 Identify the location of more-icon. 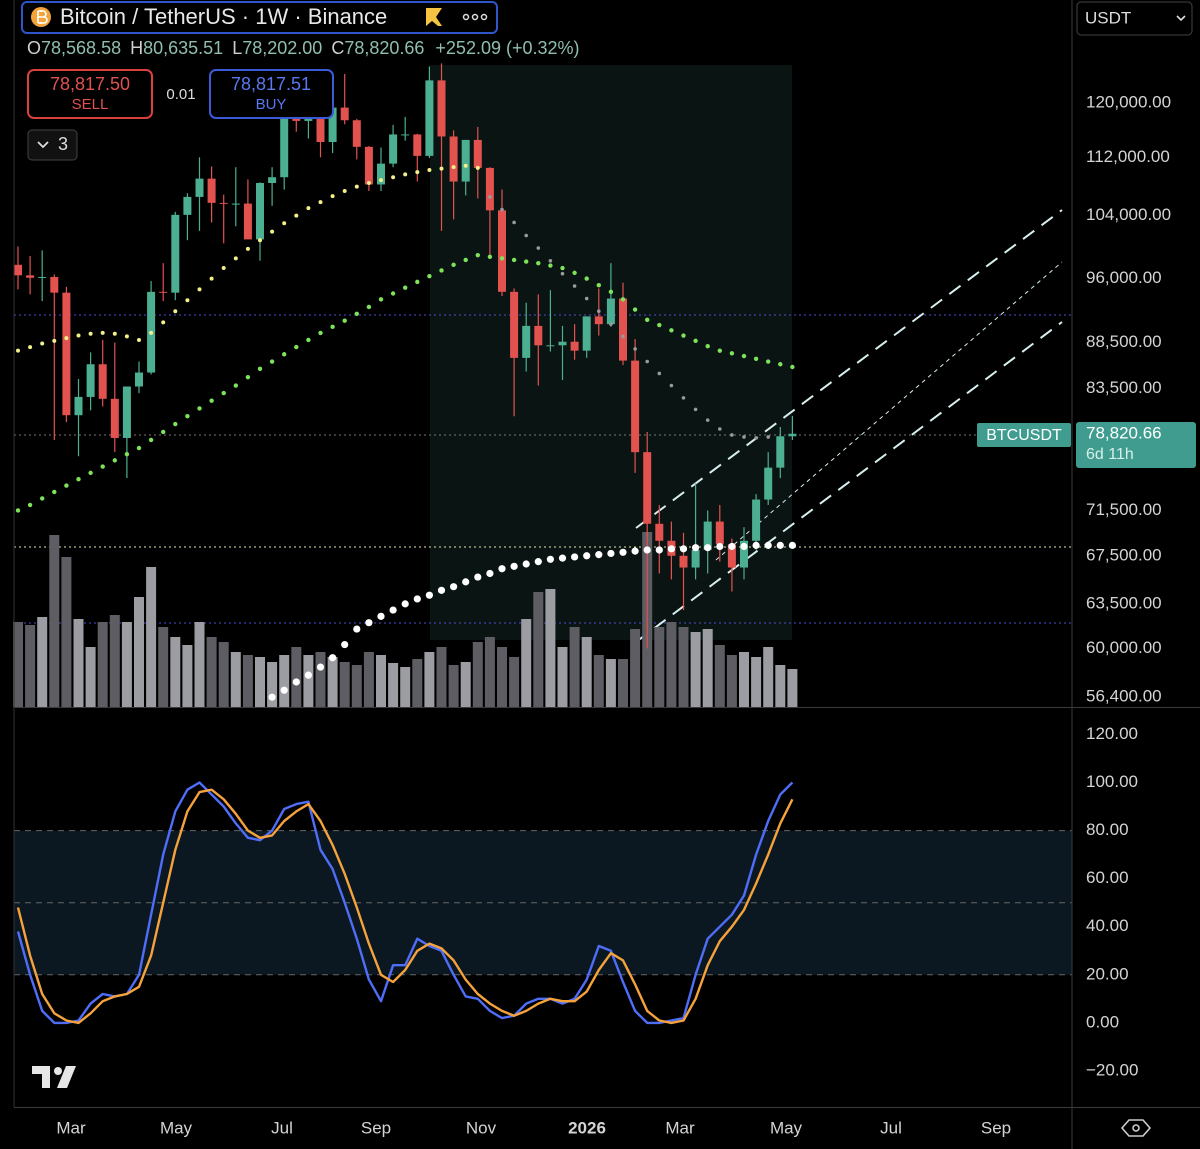
(475, 17).